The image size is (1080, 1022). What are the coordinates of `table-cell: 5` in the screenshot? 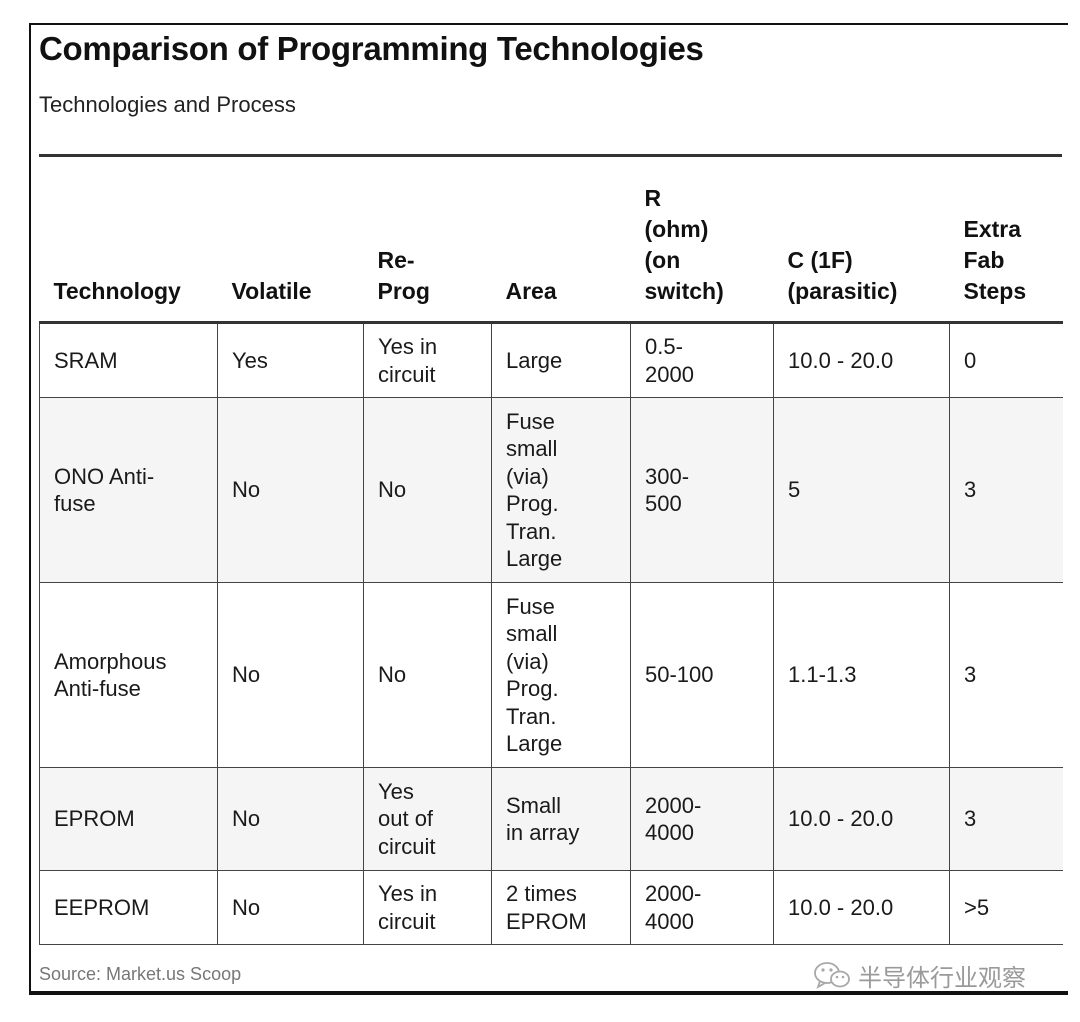 It's located at (861, 490).